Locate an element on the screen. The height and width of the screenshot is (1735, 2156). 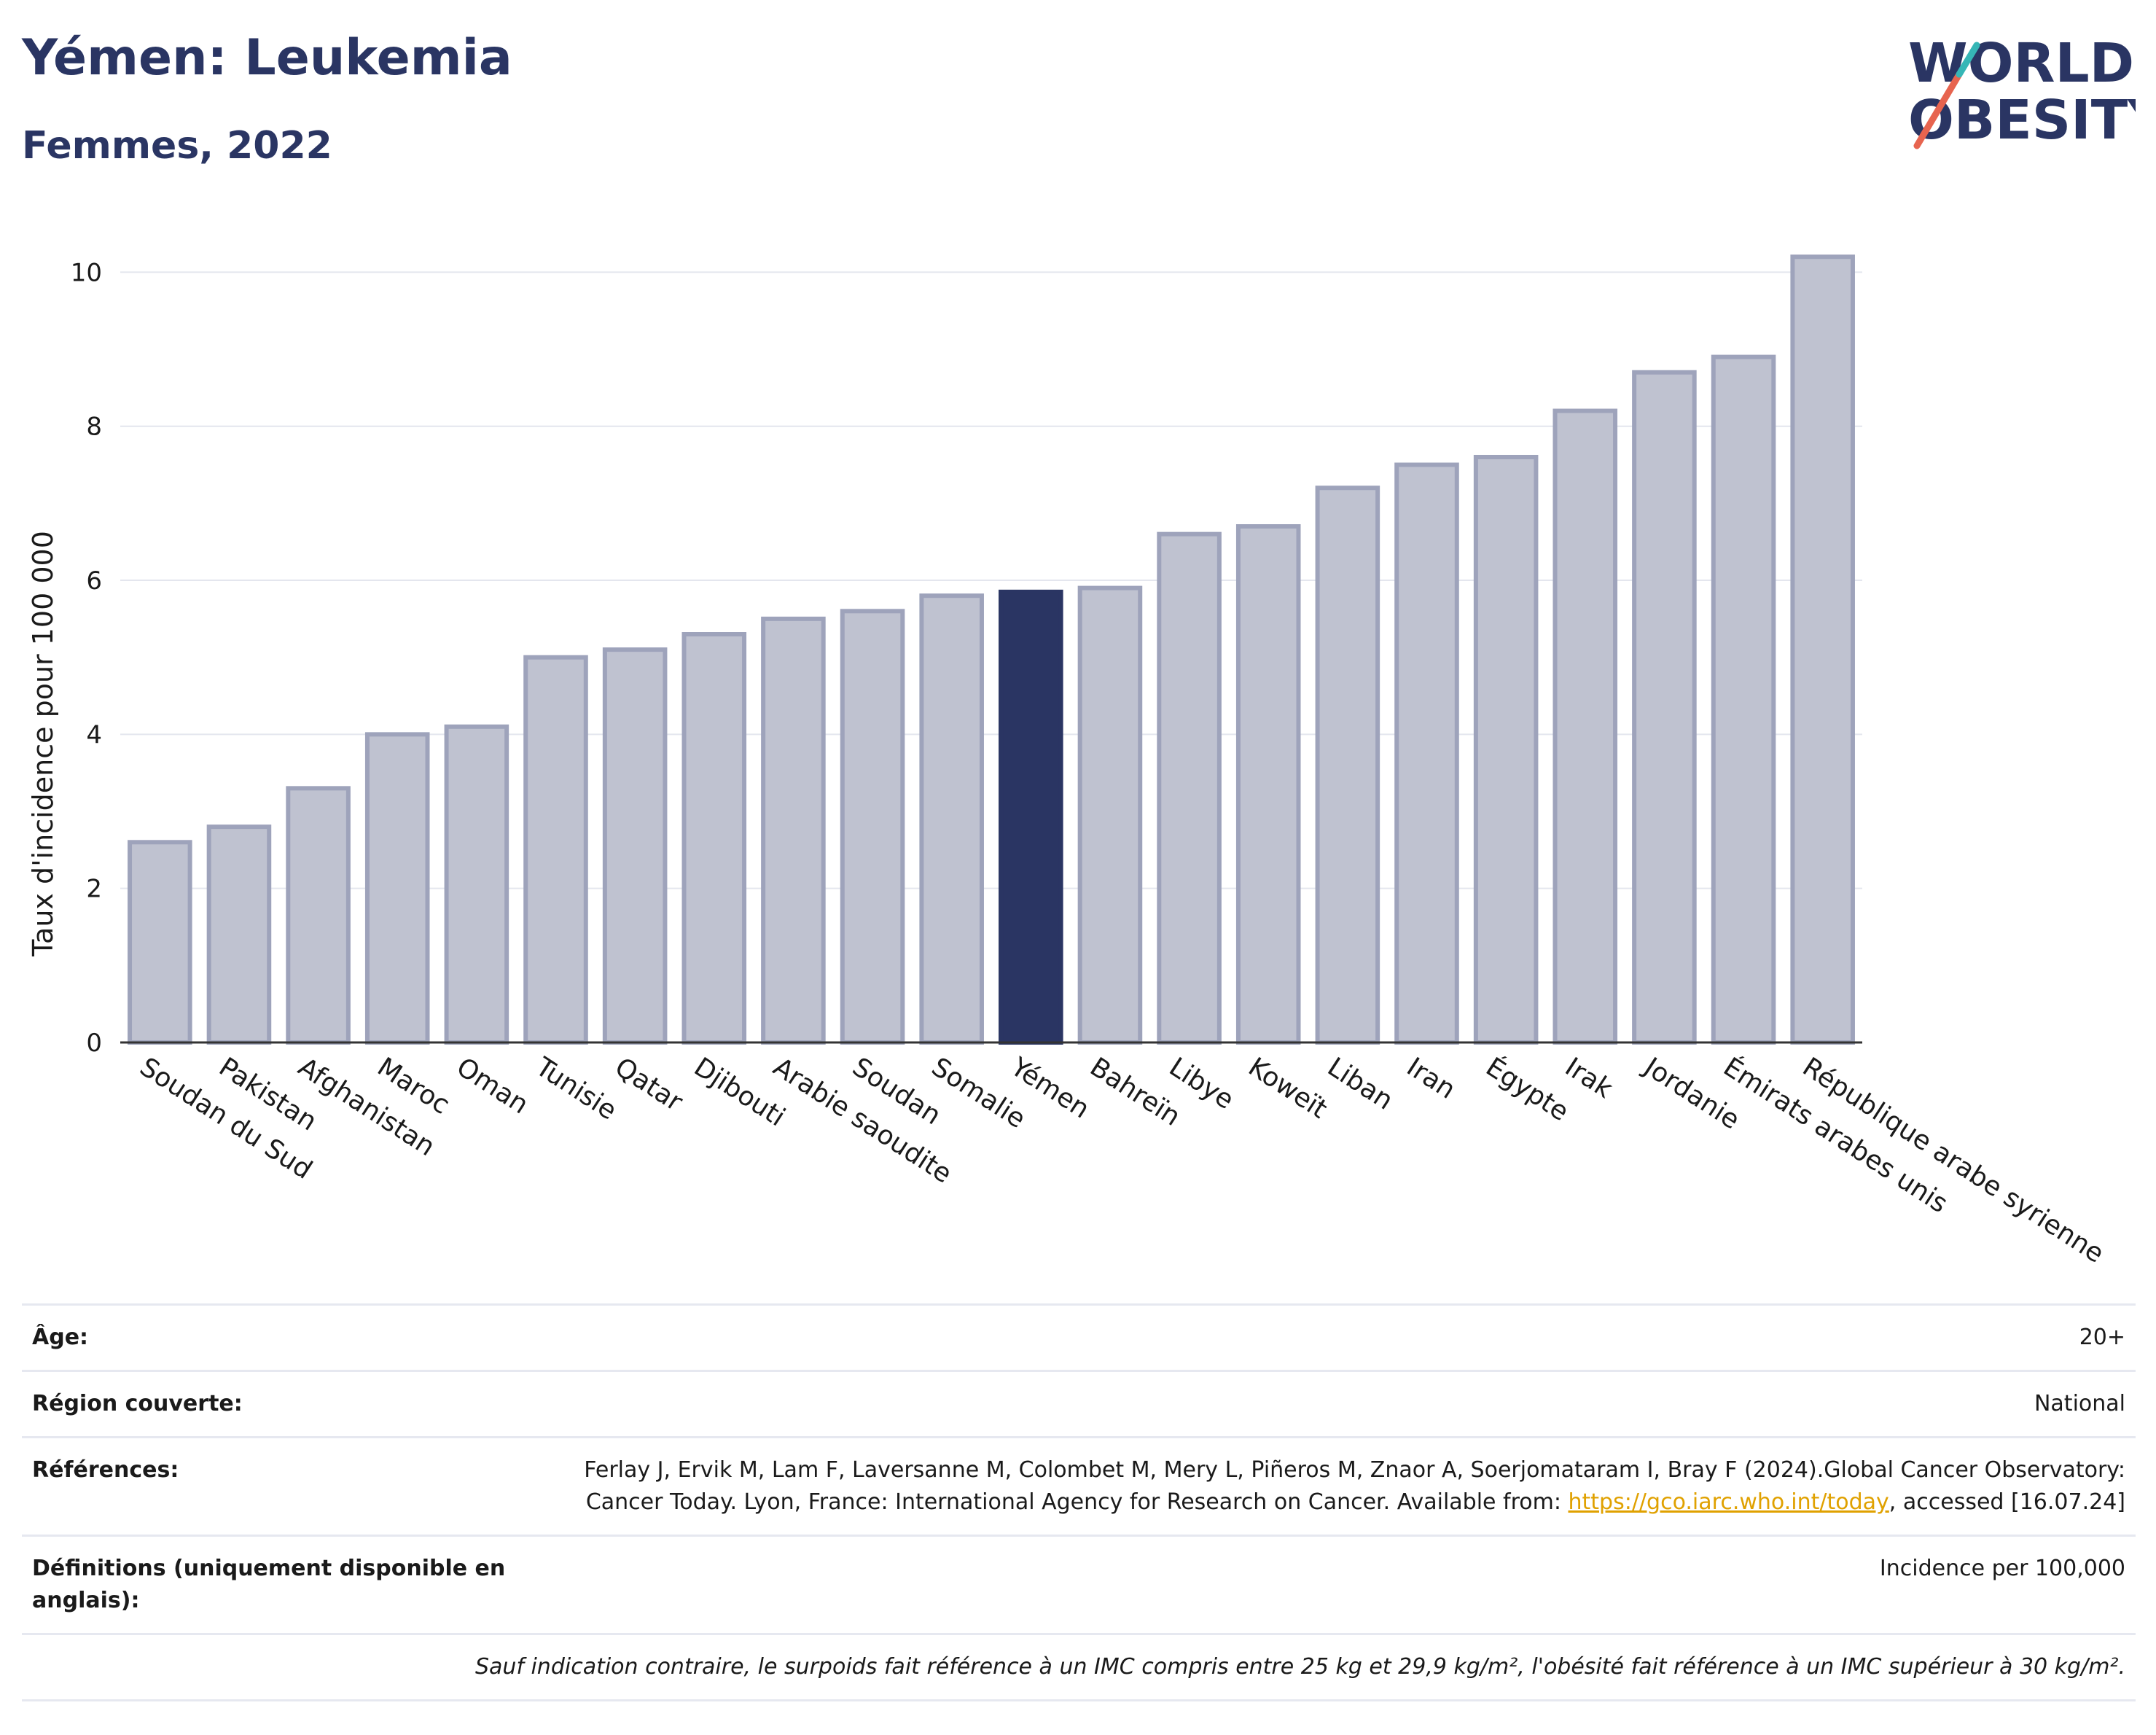
y-axis-label: Taux d'incidence pour 100 000 is located at coordinates (43, 744).